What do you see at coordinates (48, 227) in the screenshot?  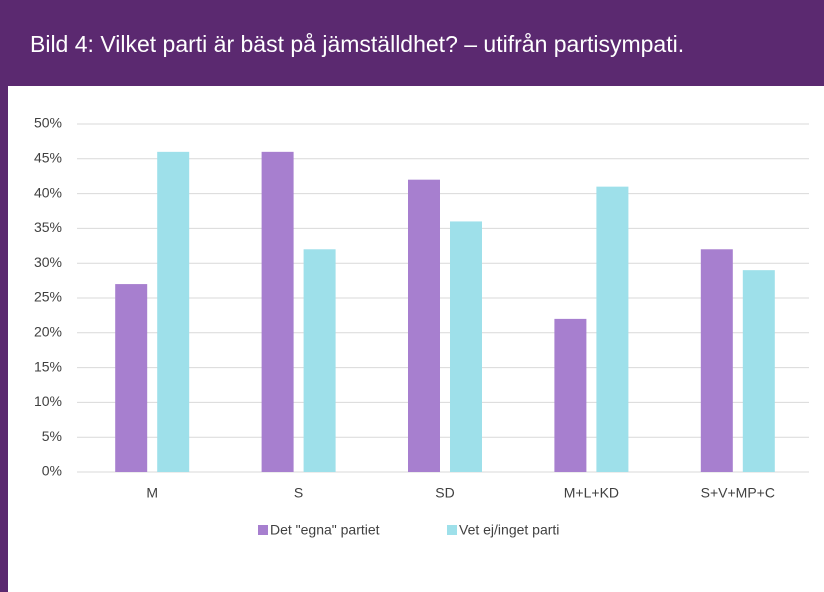 I see `y-tick-label: 35%` at bounding box center [48, 227].